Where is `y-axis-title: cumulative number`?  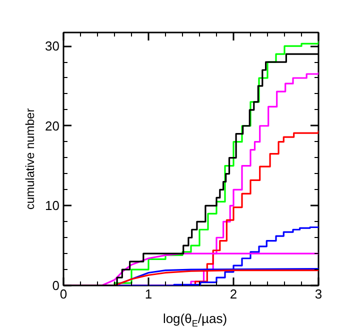
y-axis-title: cumulative number is located at coordinates (30, 159).